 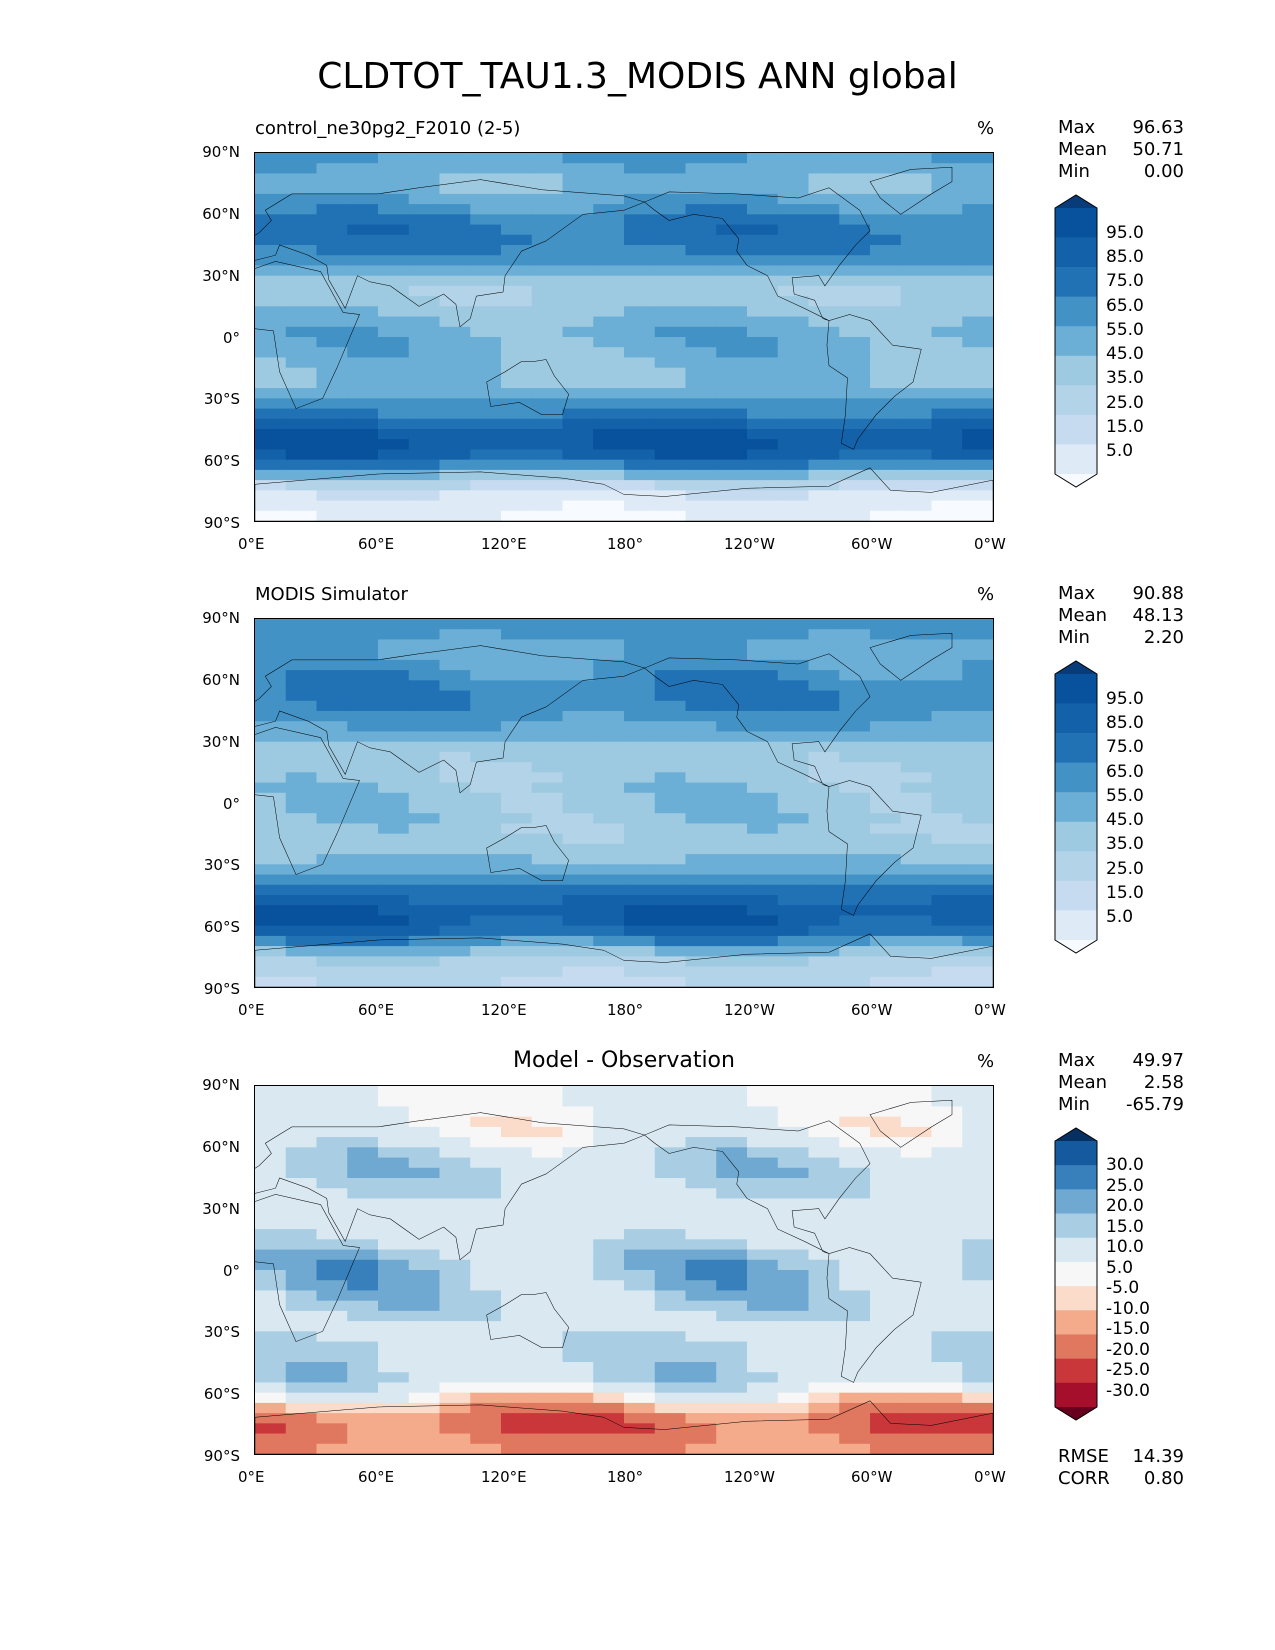 I want to click on colorbar, so click(x=1076, y=807).